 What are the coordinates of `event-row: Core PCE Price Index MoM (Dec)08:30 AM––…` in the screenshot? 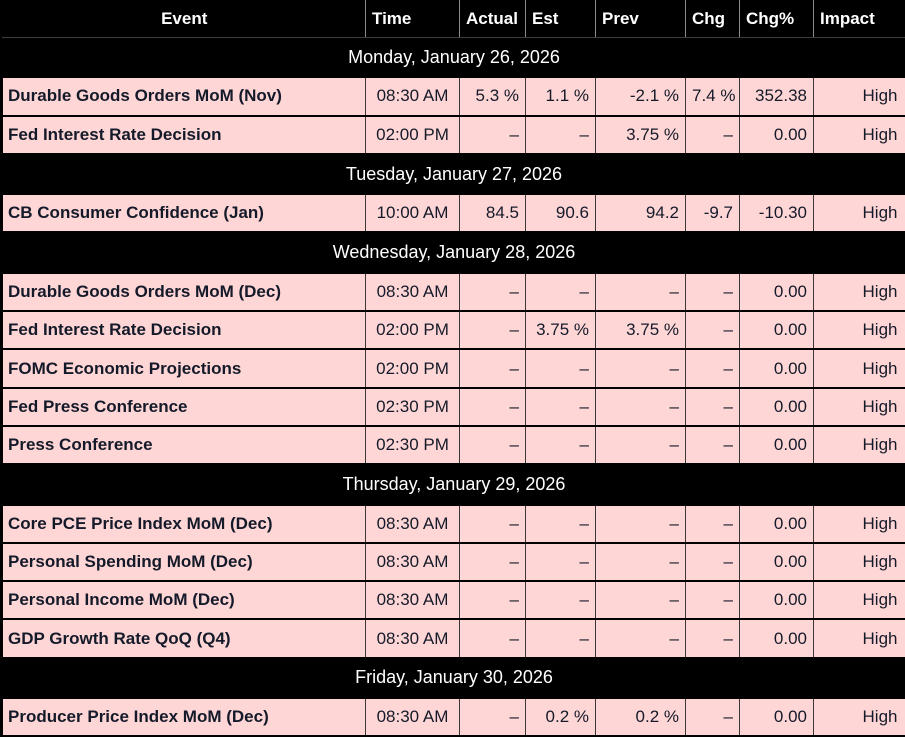 It's located at (453, 524).